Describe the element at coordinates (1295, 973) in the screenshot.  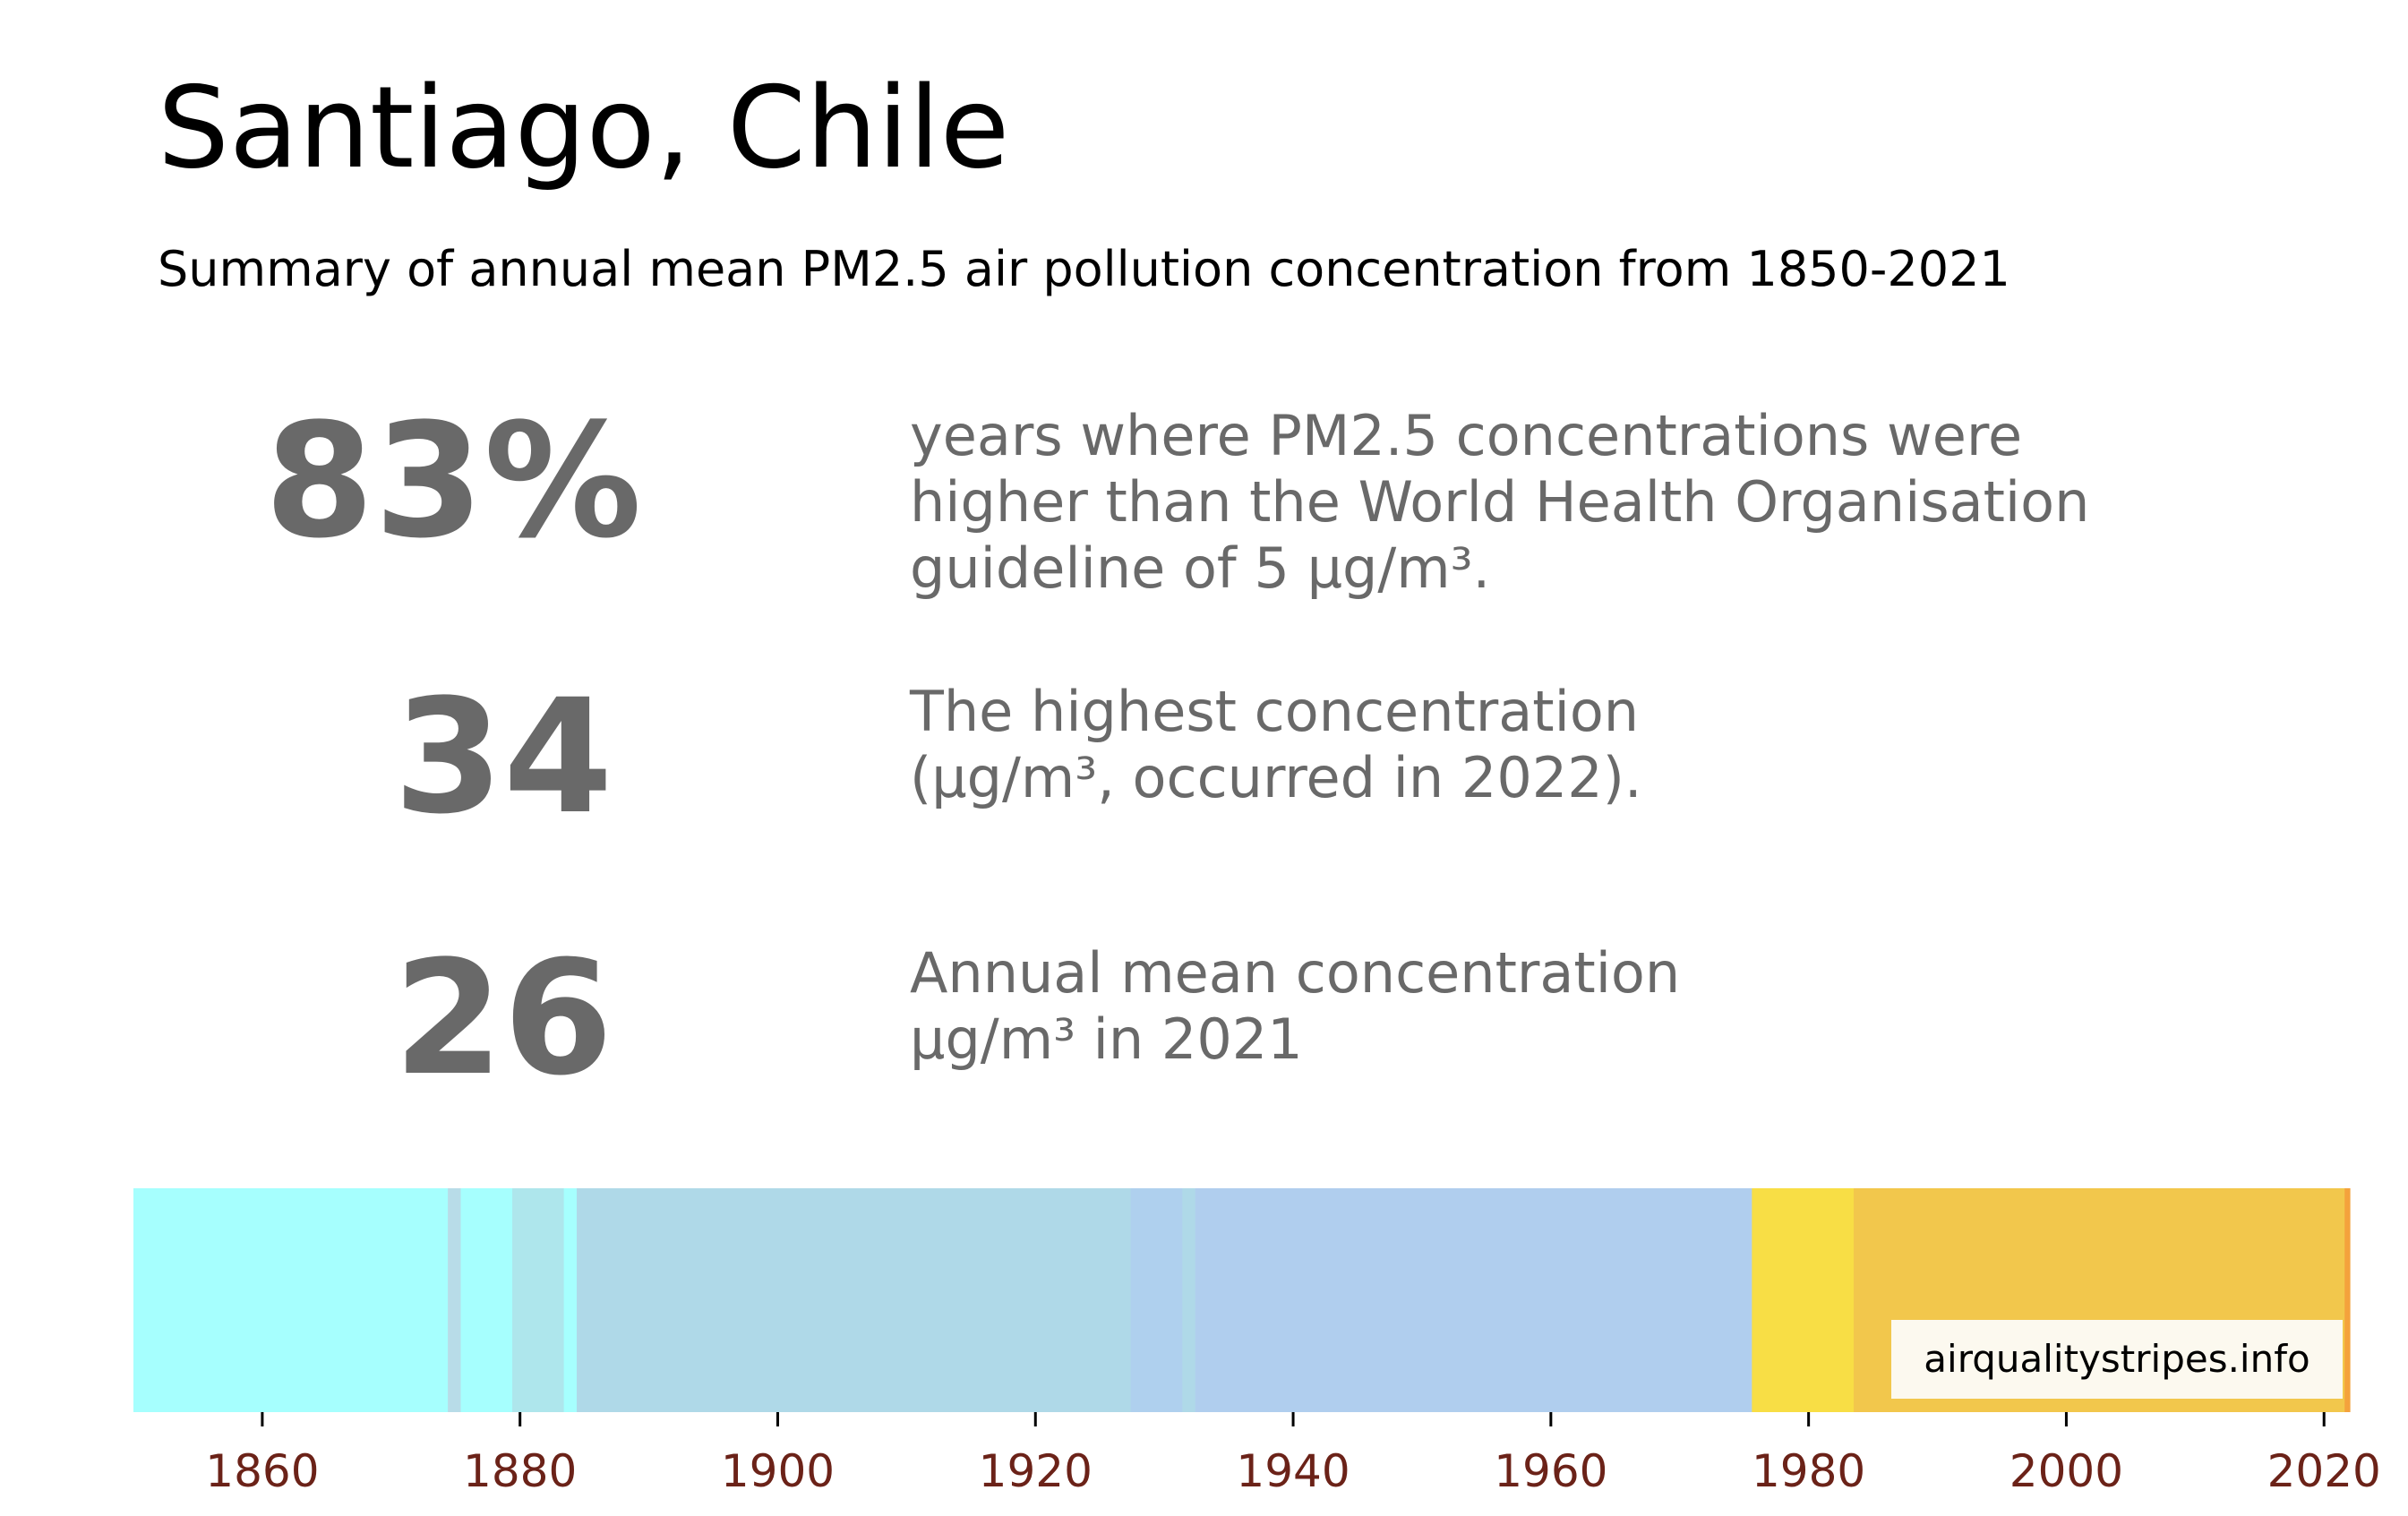
I see `stat-desc-line: Annual mean concentration` at that location.